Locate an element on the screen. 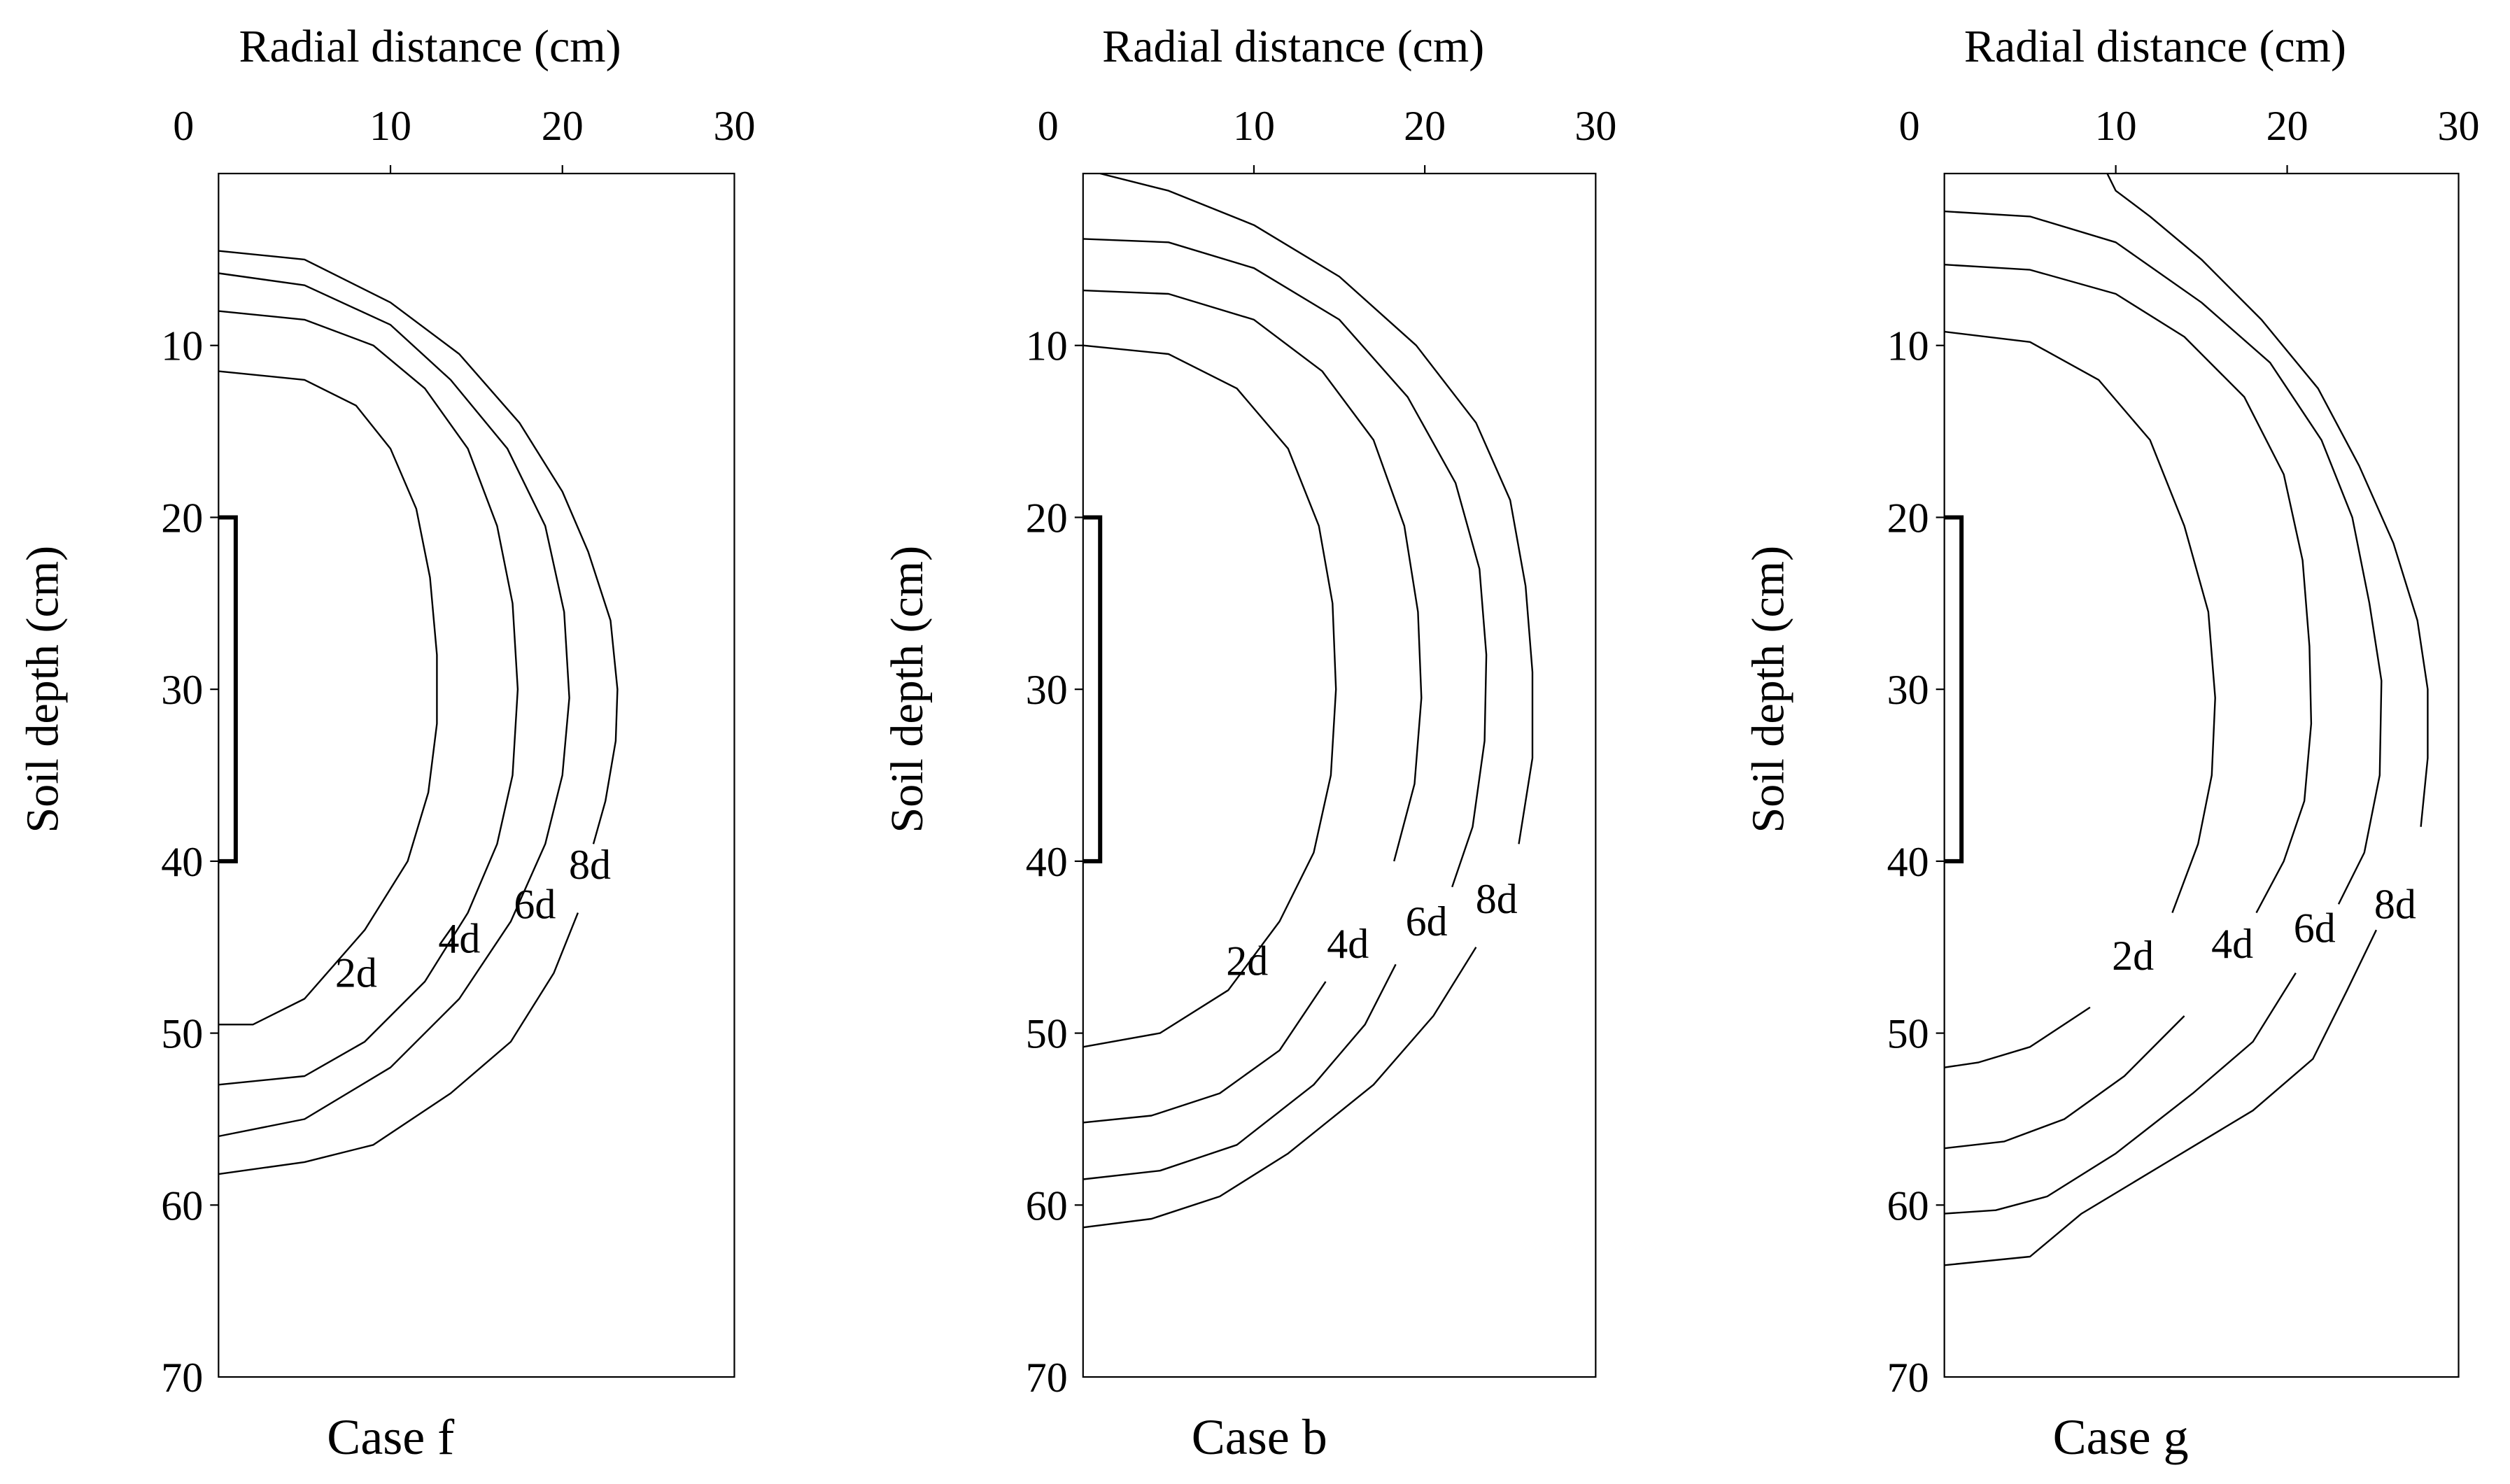 The image size is (2510, 1484). case-label: Case f is located at coordinates (390, 1437).